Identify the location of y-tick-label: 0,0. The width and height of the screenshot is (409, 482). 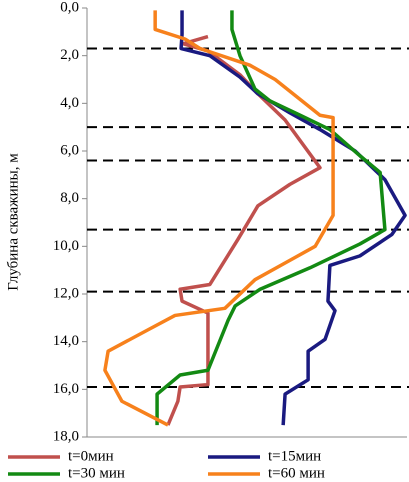
(69, 7).